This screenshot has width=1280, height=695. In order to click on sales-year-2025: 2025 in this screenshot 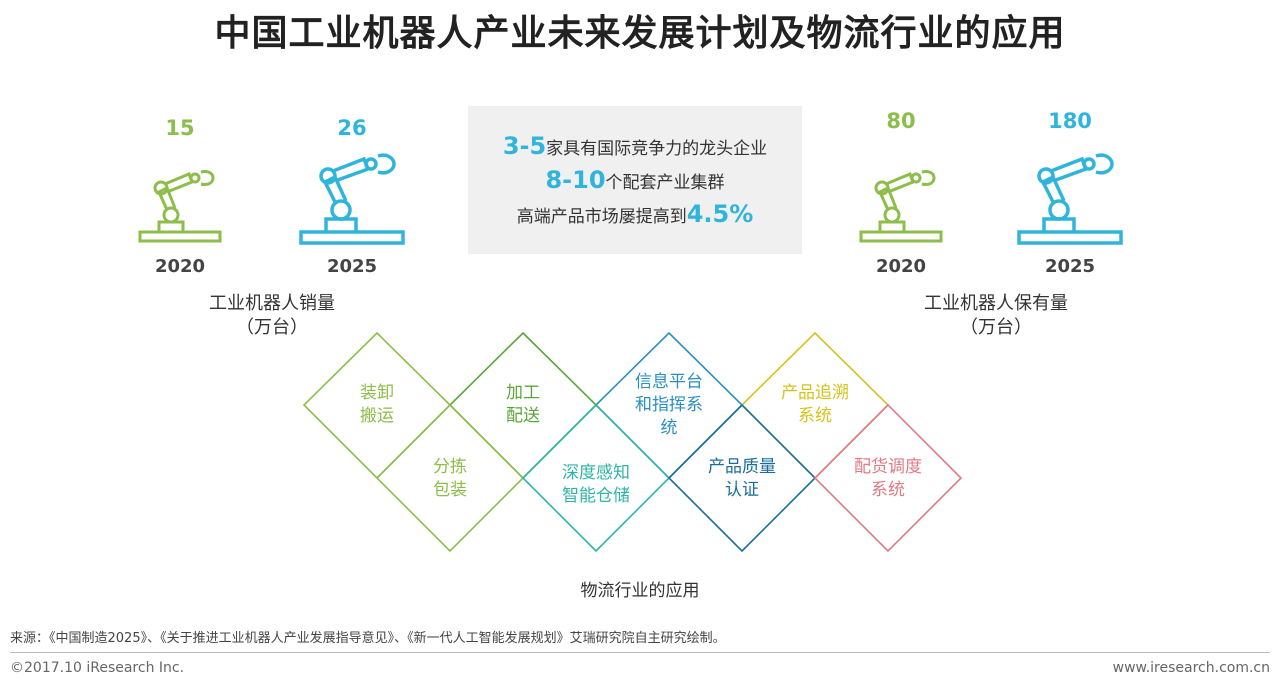, I will do `click(352, 266)`.